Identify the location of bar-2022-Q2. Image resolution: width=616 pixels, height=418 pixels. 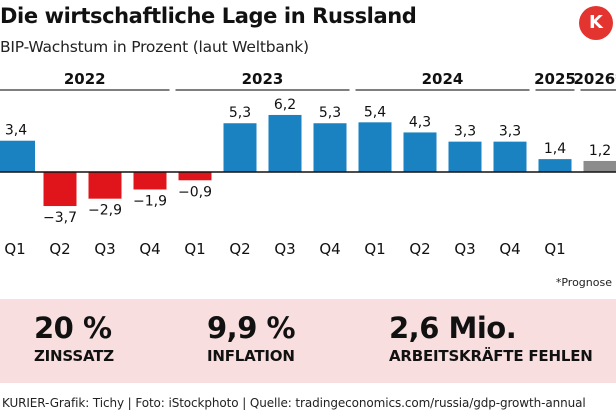
(60, 189).